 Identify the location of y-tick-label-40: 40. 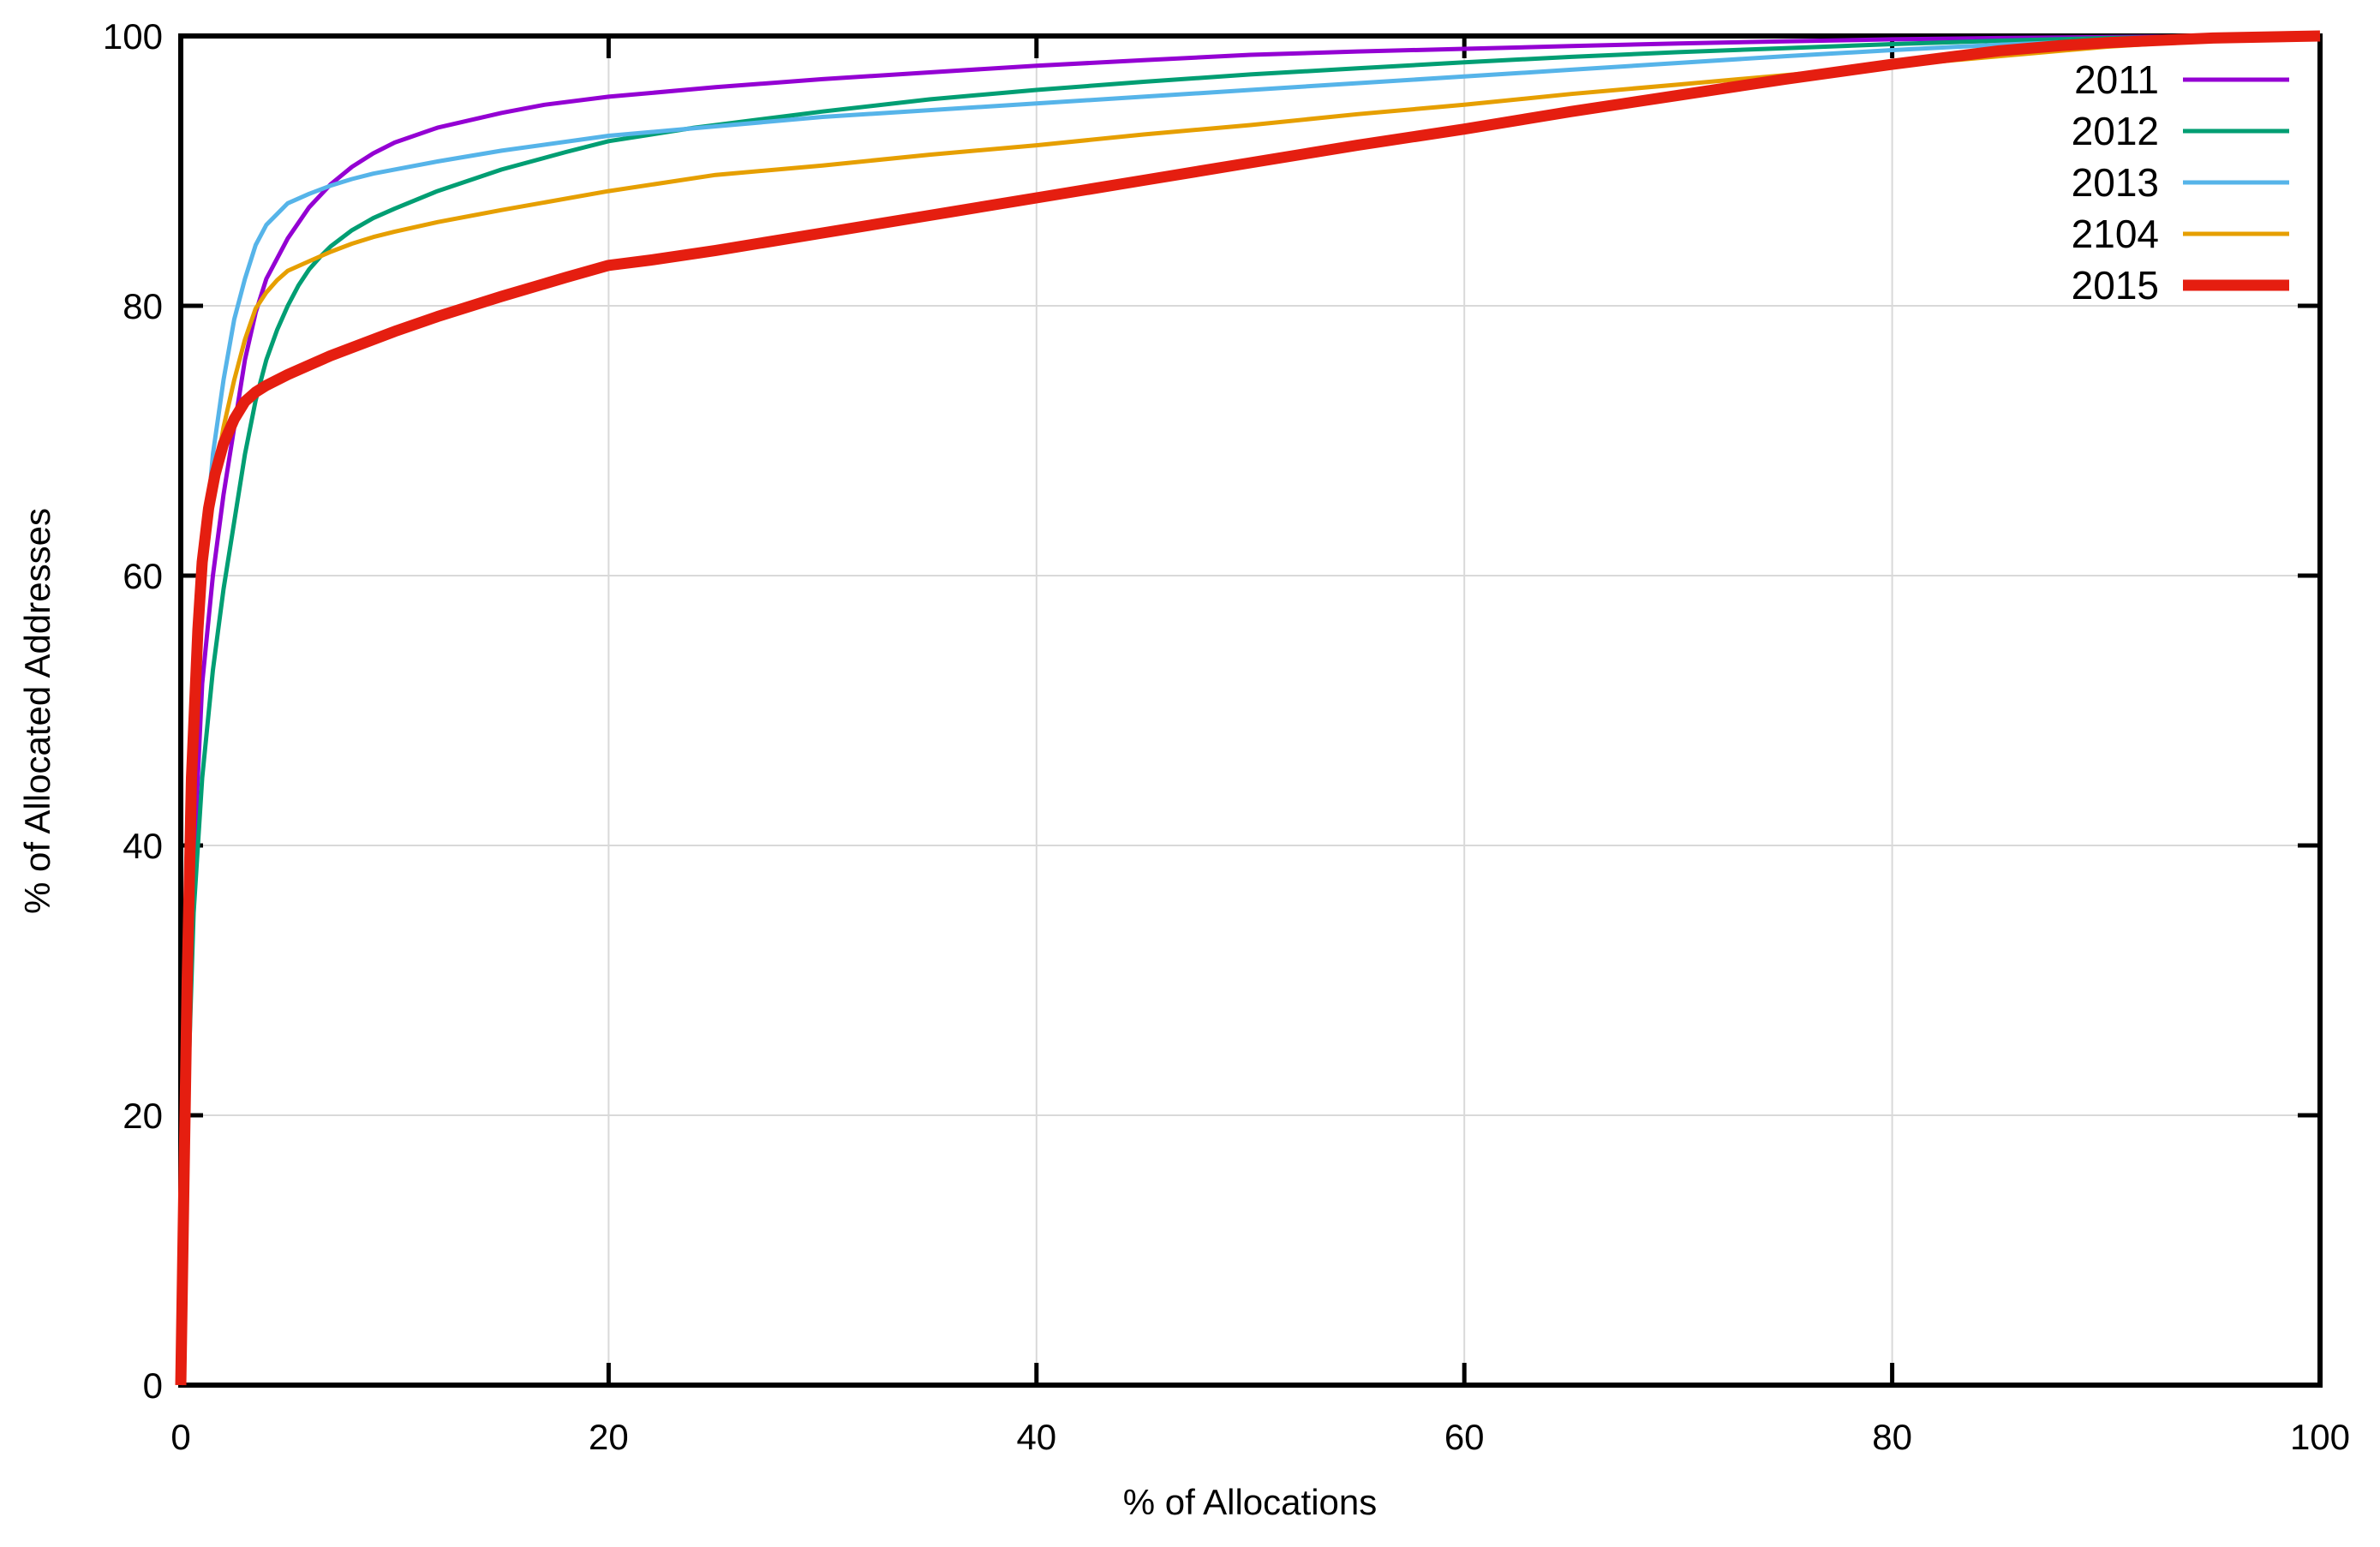
(143, 846).